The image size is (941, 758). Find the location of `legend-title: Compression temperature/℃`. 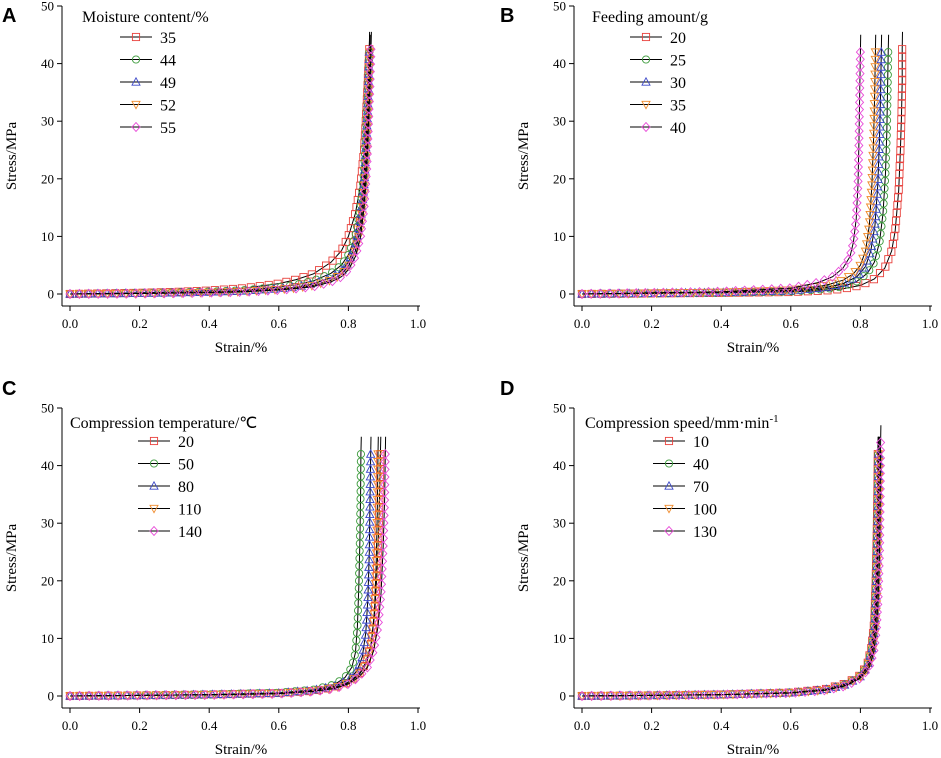

legend-title: Compression temperature/℃ is located at coordinates (163, 423).